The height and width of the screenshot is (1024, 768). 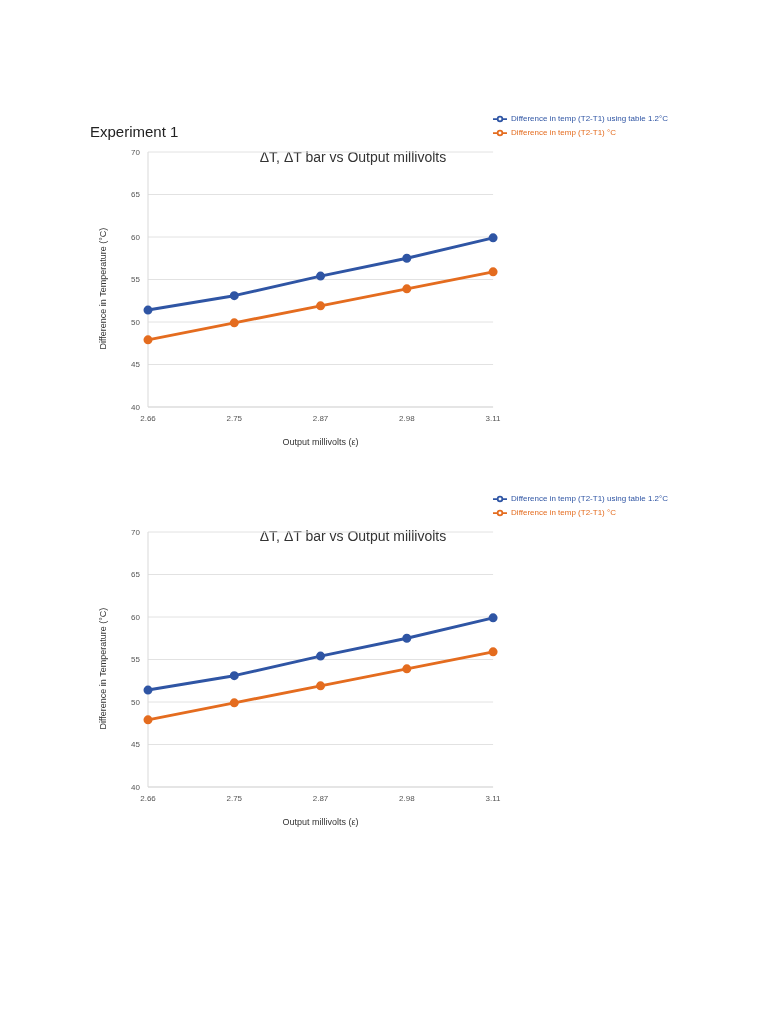 I want to click on text: Experiment 1, so click(x=134, y=131).